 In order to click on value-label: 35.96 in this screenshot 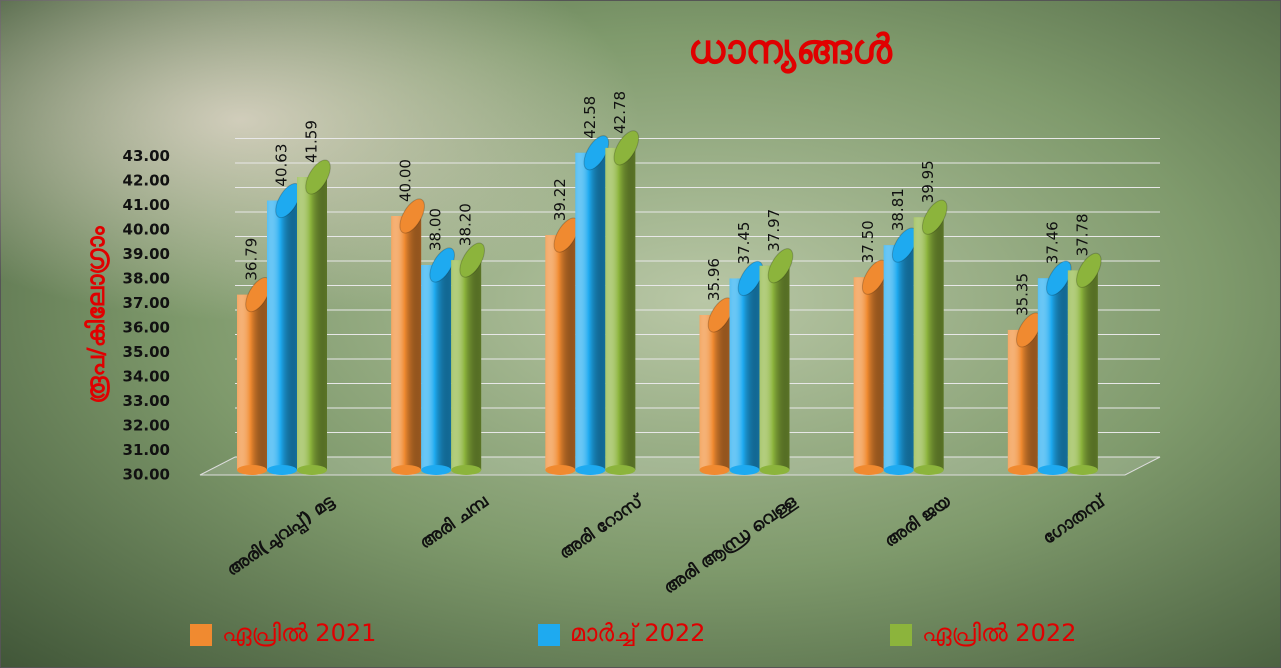, I will do `click(714, 279)`.